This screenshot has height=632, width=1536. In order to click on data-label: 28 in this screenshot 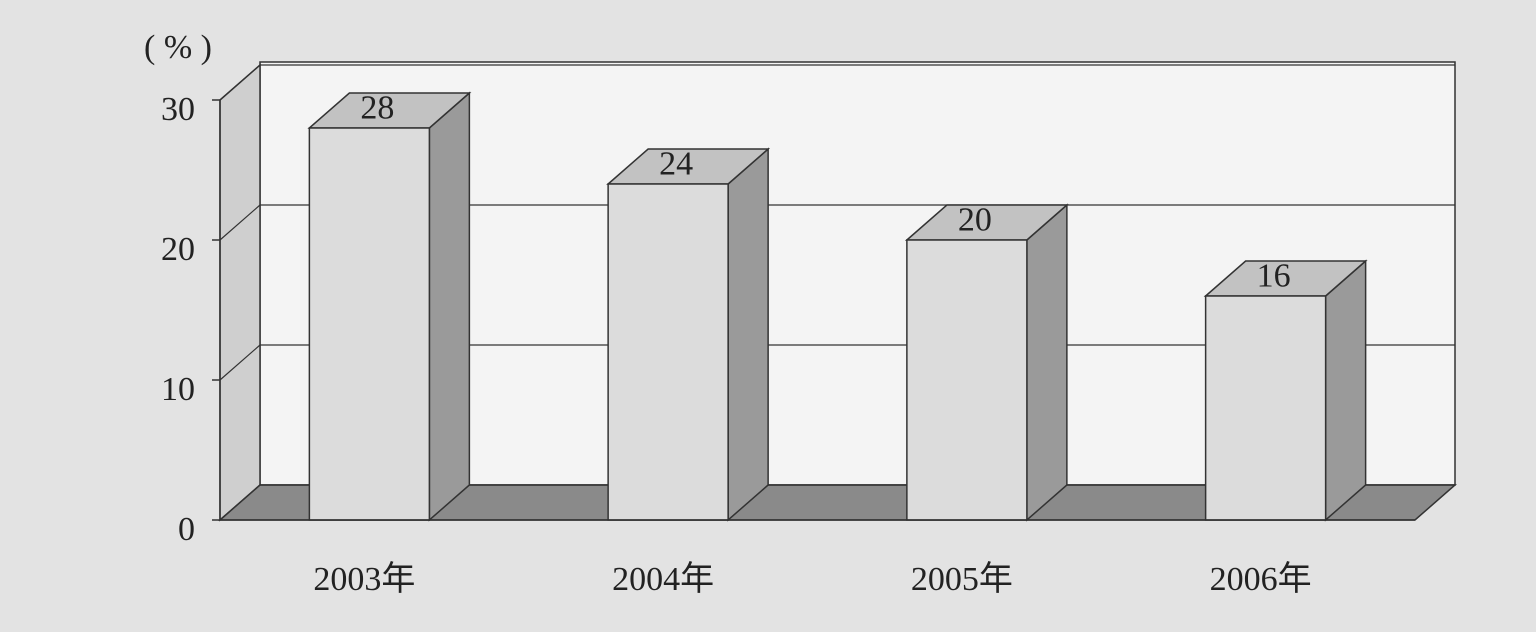, I will do `click(377, 107)`.